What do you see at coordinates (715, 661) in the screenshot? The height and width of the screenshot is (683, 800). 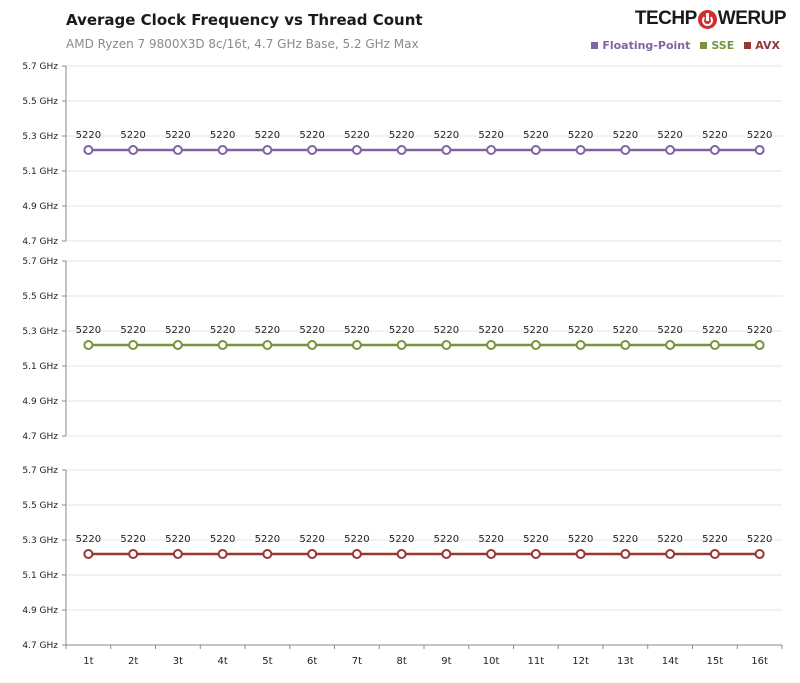 I see `x-tick-label: 15t` at bounding box center [715, 661].